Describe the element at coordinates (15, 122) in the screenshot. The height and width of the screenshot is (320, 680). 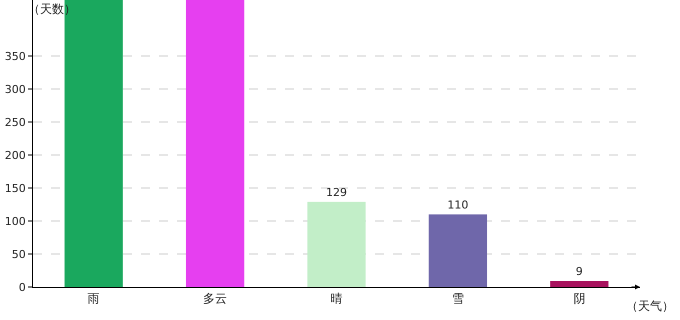
I see `y-tick-label: 250` at that location.